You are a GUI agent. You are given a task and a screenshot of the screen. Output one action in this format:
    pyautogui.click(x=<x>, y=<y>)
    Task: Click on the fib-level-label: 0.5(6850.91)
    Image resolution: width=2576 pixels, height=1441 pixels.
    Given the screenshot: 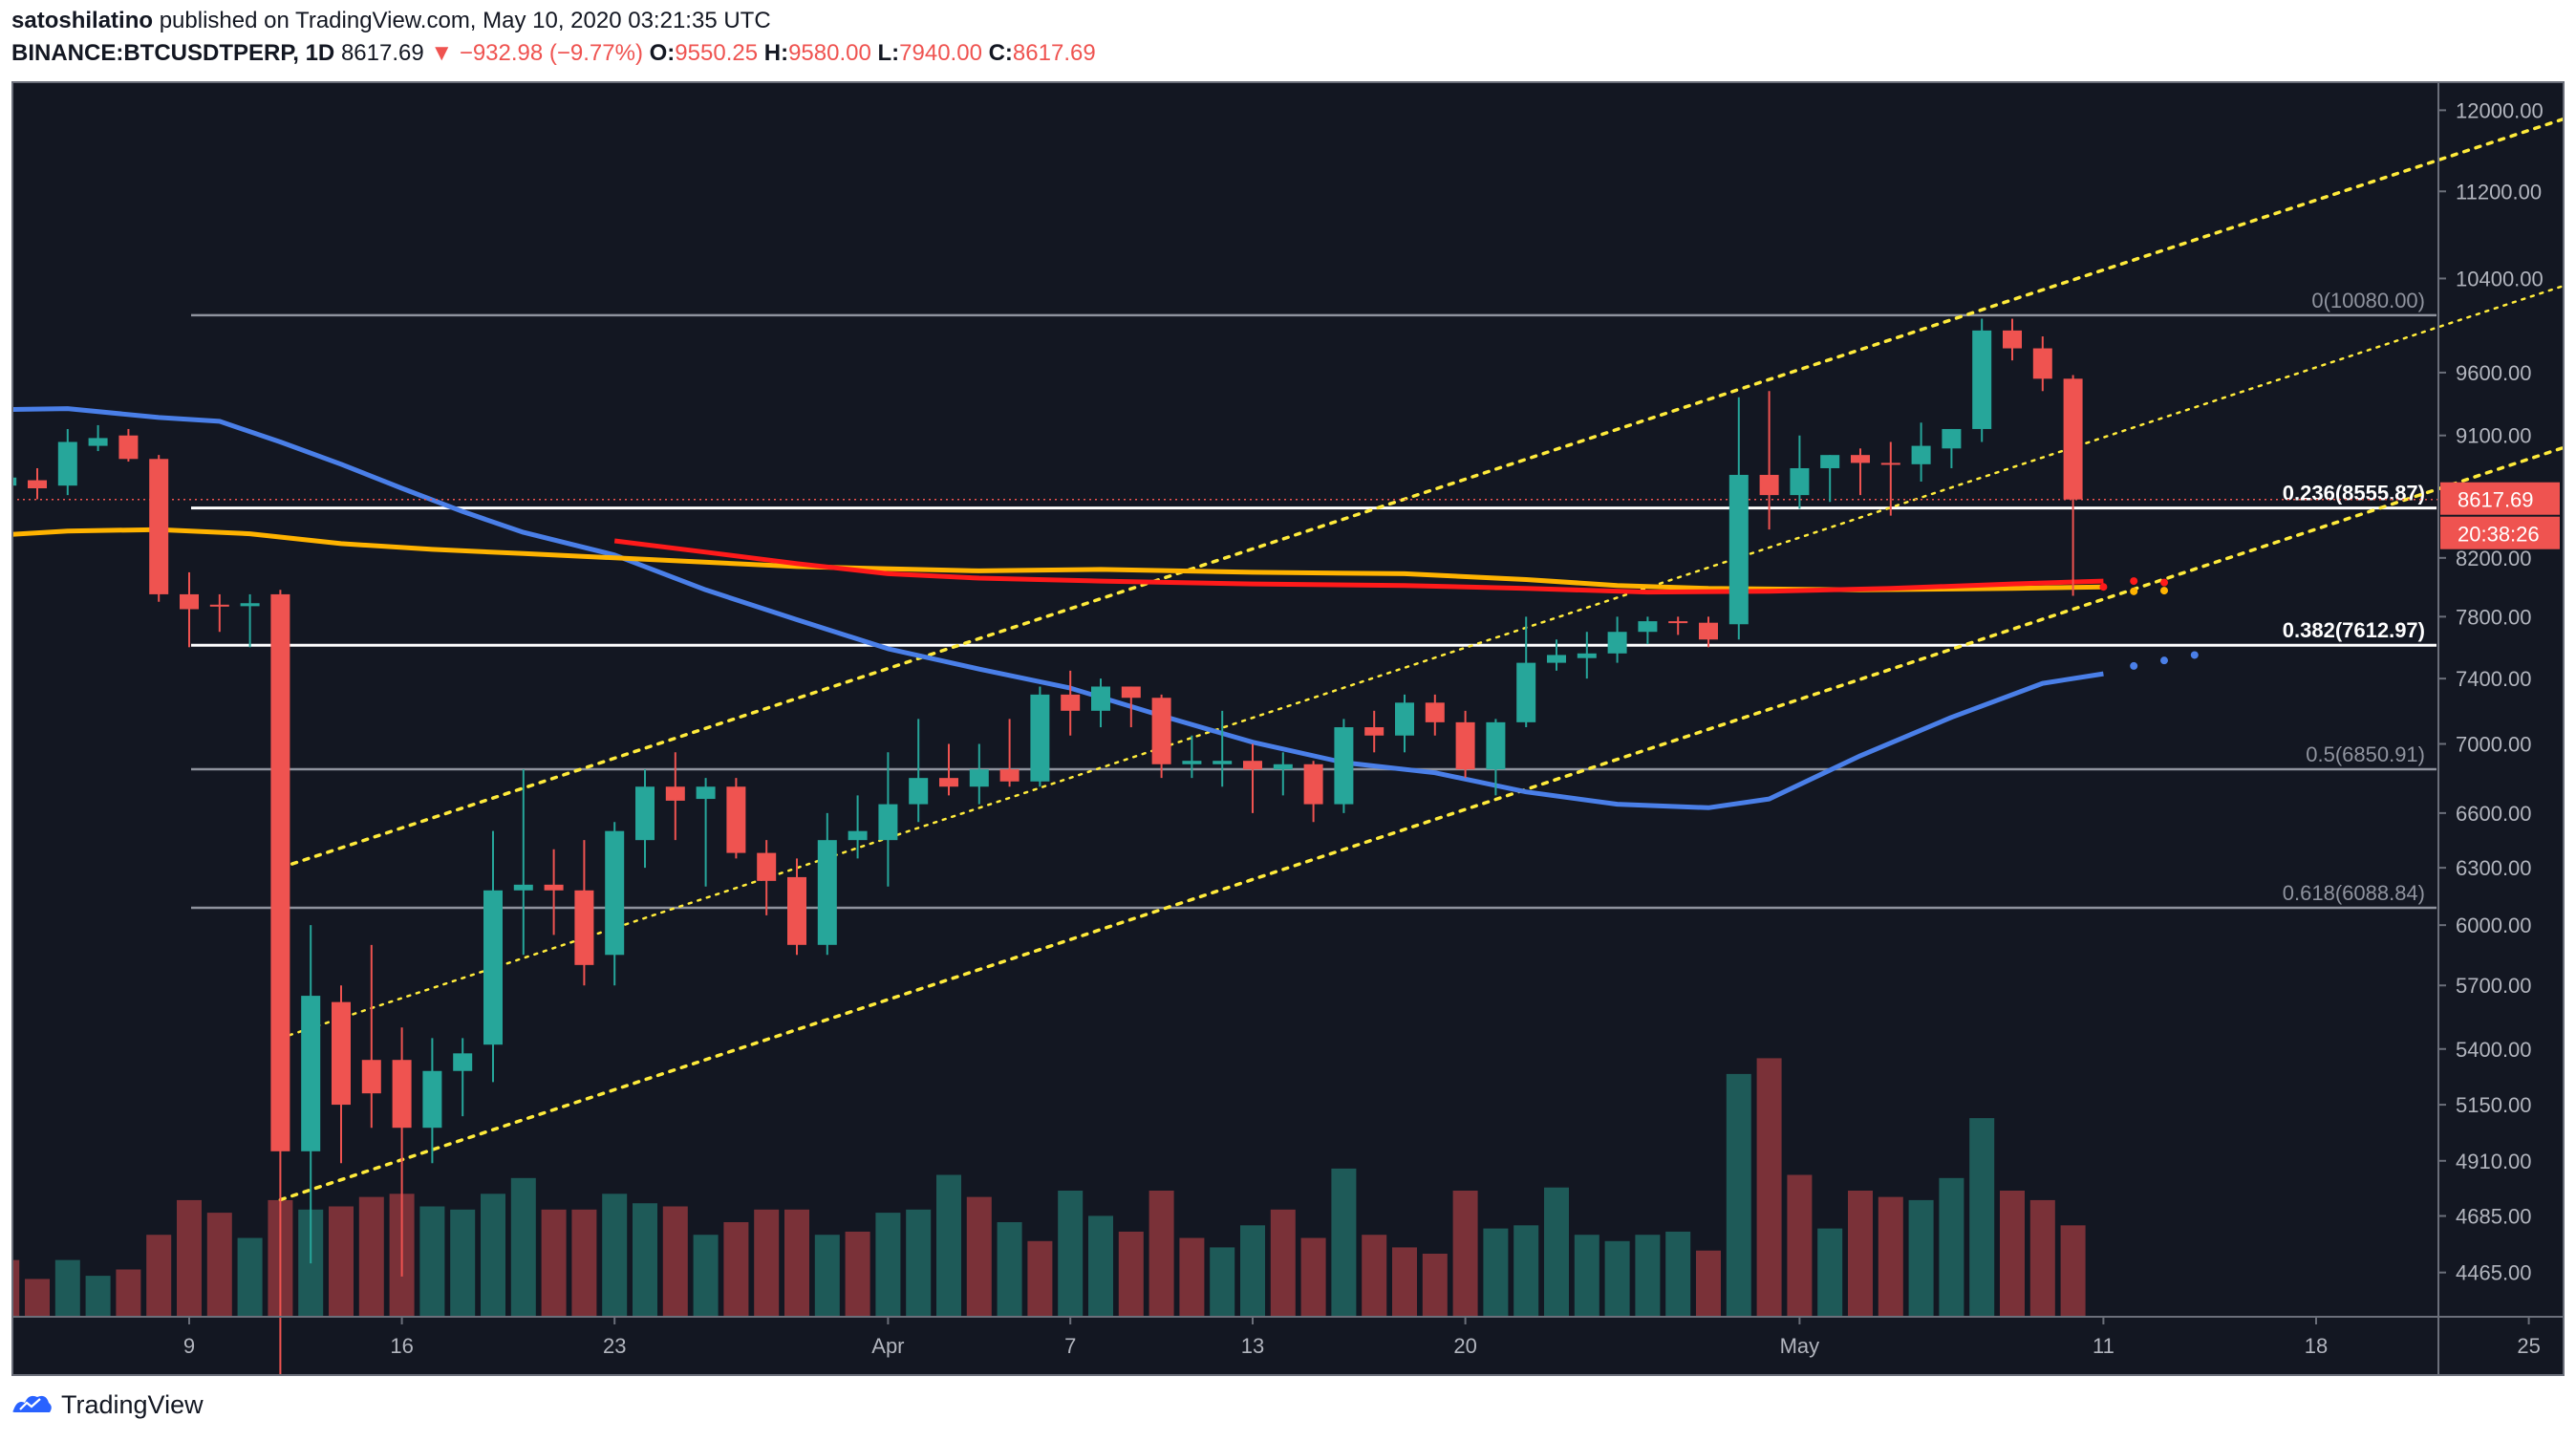 What is the action you would take?
    pyautogui.click(x=2365, y=754)
    